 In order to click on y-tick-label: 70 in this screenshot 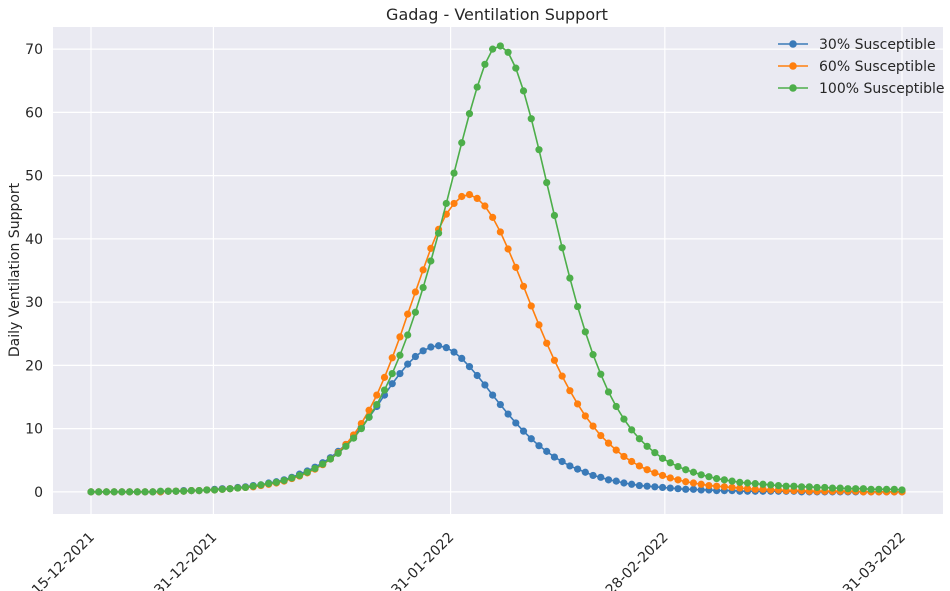, I will do `click(34, 50)`.